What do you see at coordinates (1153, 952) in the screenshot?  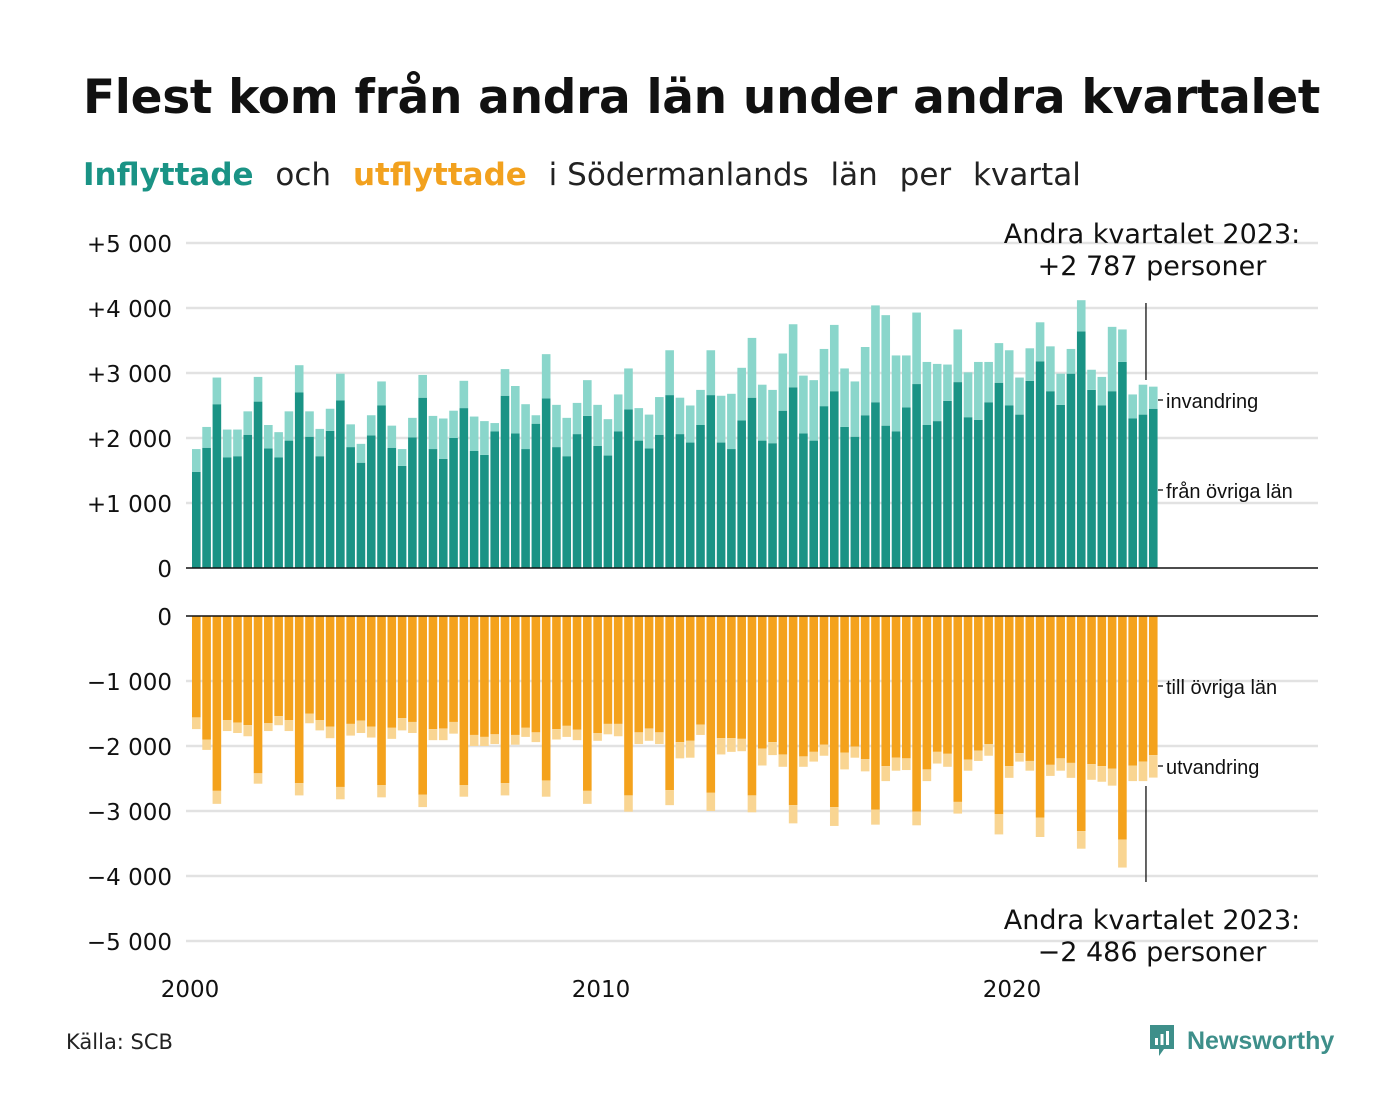 I see `annotation-bottom-line2: −2 486 personer` at bounding box center [1153, 952].